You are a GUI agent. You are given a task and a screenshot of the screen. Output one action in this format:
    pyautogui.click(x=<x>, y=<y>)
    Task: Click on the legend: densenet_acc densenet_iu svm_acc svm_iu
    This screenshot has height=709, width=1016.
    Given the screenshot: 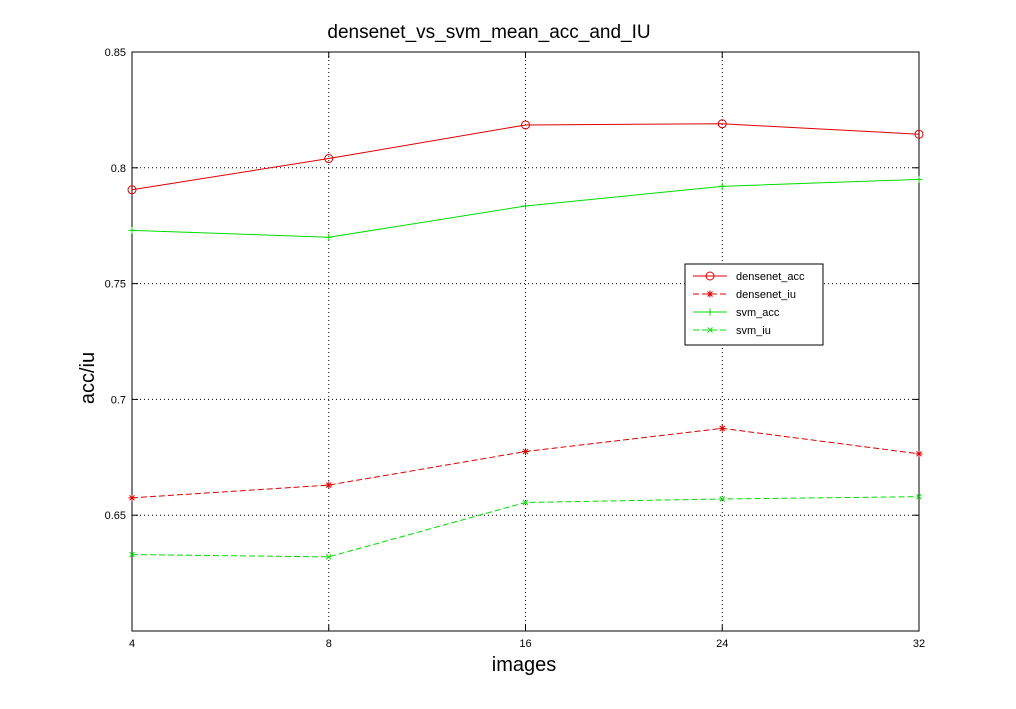 What is the action you would take?
    pyautogui.click(x=754, y=304)
    